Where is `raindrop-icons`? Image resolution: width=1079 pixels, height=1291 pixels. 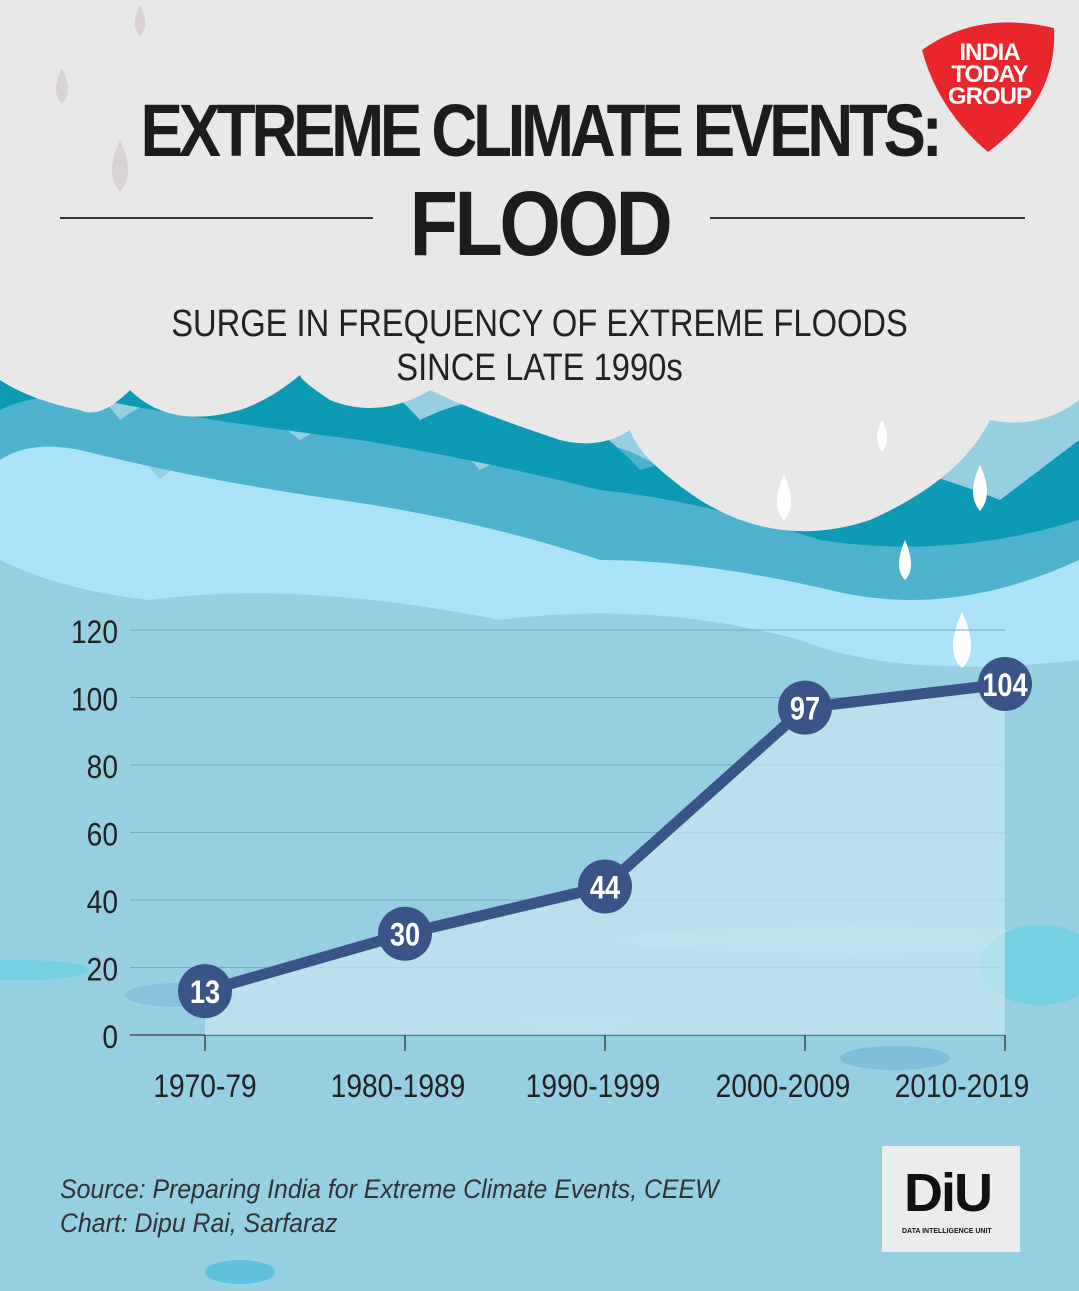 raindrop-icons is located at coordinates (100, 98).